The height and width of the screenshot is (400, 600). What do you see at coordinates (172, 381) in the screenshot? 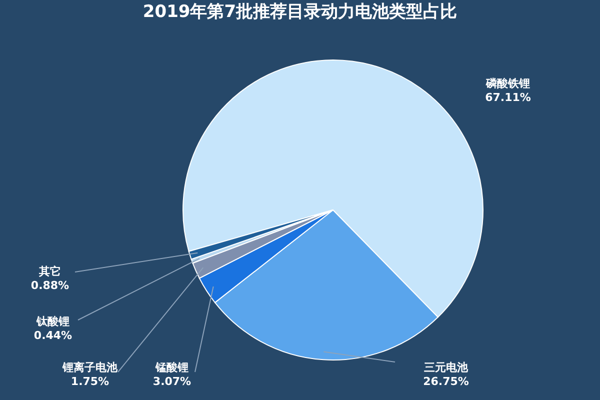
I see `data-label: 3.07%` at bounding box center [172, 381].